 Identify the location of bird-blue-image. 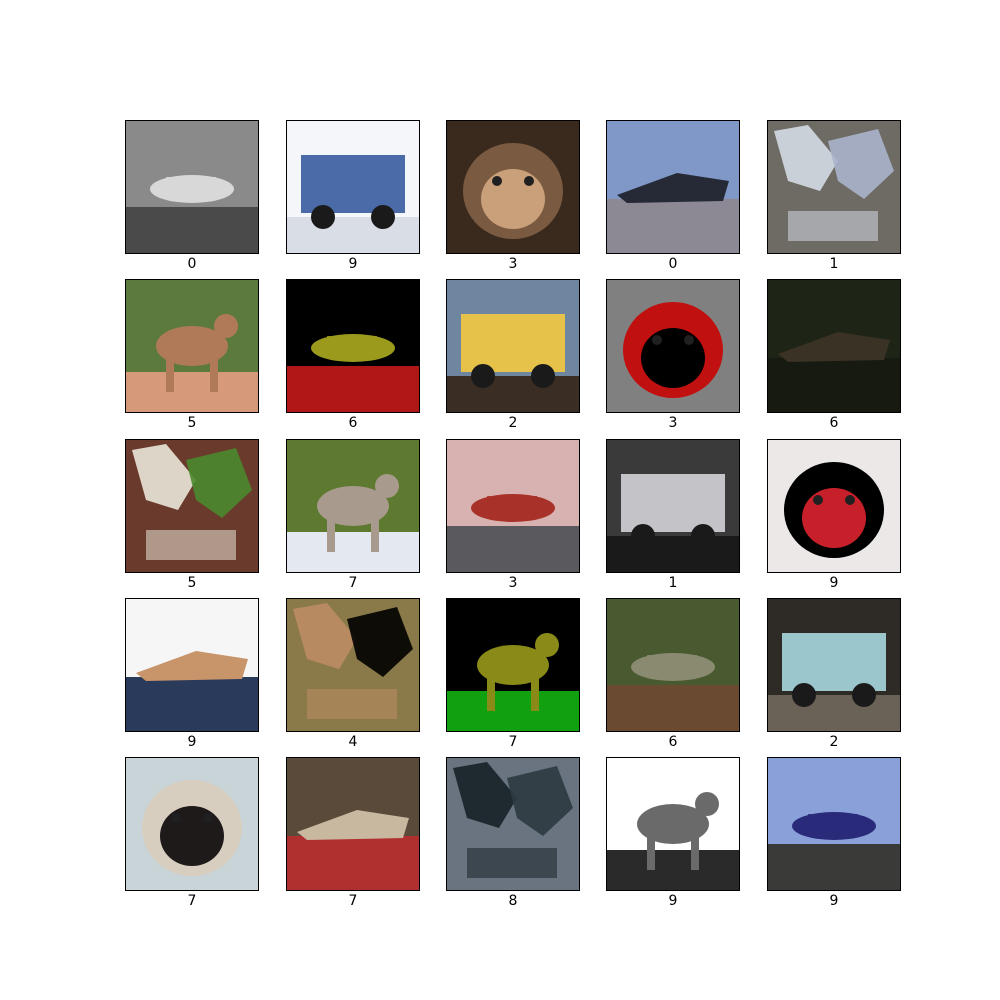
(834, 665).